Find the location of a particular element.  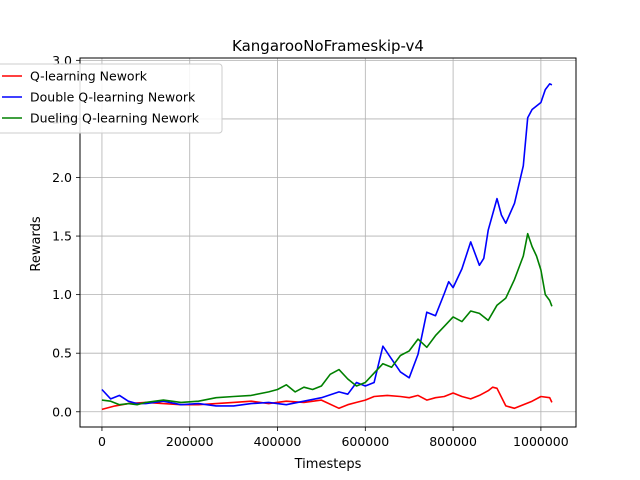

x-ticks: 0 200000 400000 600000 800000 1000000 is located at coordinates (333, 438).